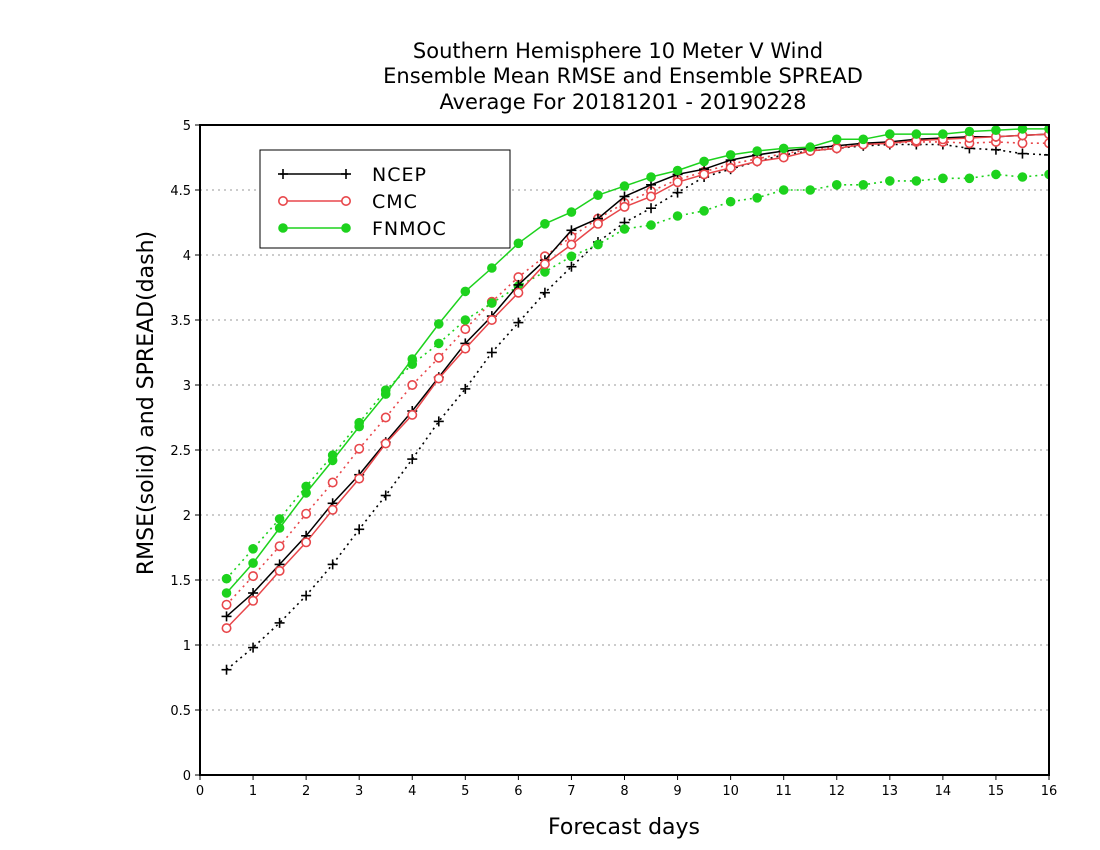  What do you see at coordinates (412, 791) in the screenshot?
I see `x-tick-label: 4` at bounding box center [412, 791].